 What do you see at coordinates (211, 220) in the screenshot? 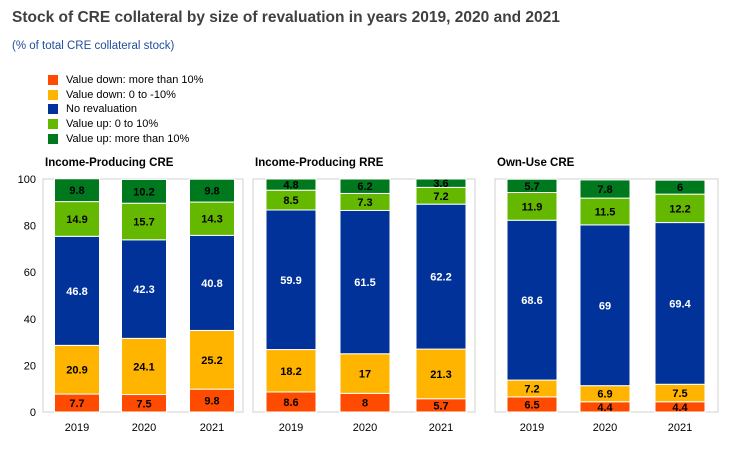
I see `data-label: 14.3` at bounding box center [211, 220].